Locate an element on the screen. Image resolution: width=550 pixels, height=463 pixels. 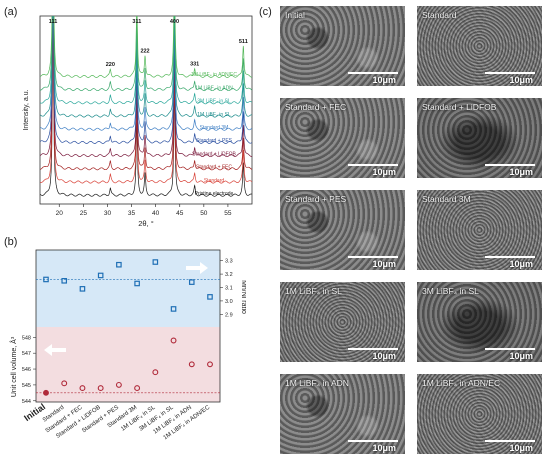
xrd-series-label: Standard 3M is located at coordinates (214, 128).